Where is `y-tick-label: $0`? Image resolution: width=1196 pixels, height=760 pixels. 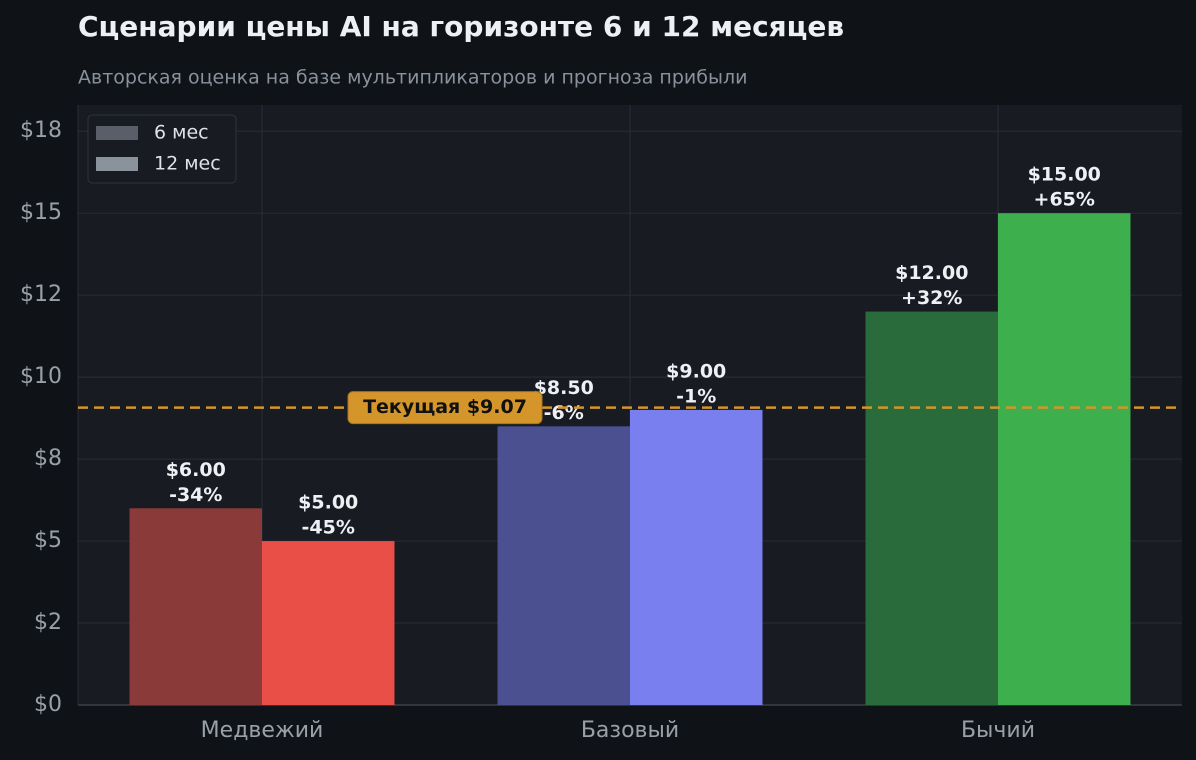
y-tick-label: $0 is located at coordinates (48, 704).